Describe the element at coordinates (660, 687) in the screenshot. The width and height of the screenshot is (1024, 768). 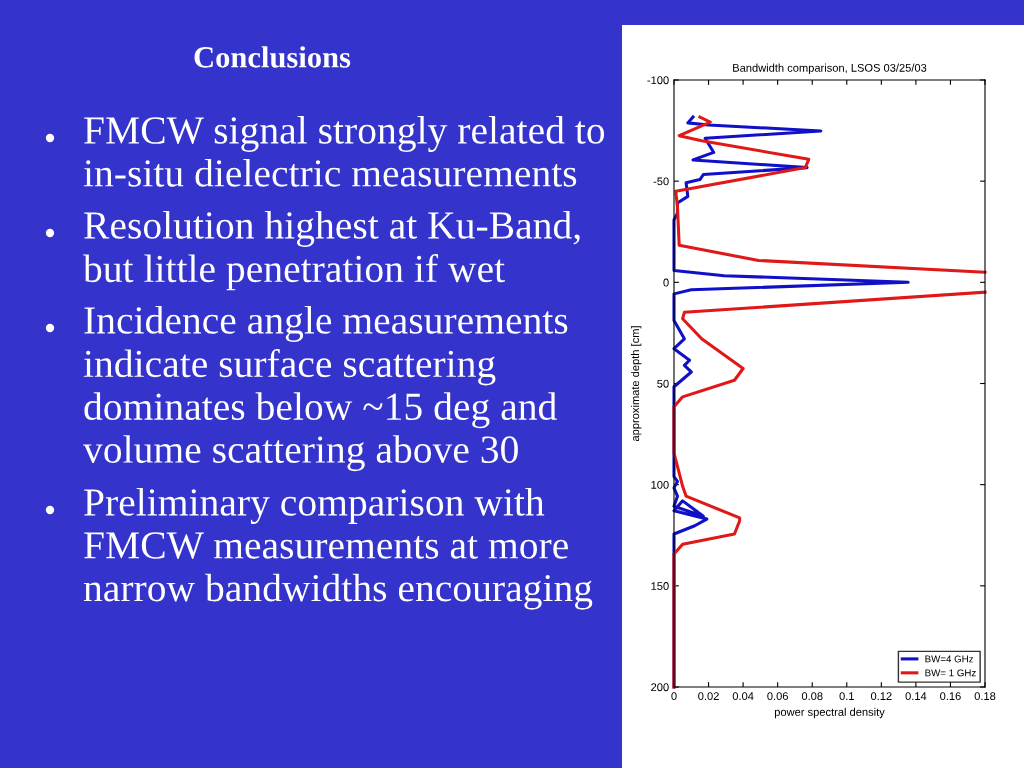
I see `y-tick-label: 200` at that location.